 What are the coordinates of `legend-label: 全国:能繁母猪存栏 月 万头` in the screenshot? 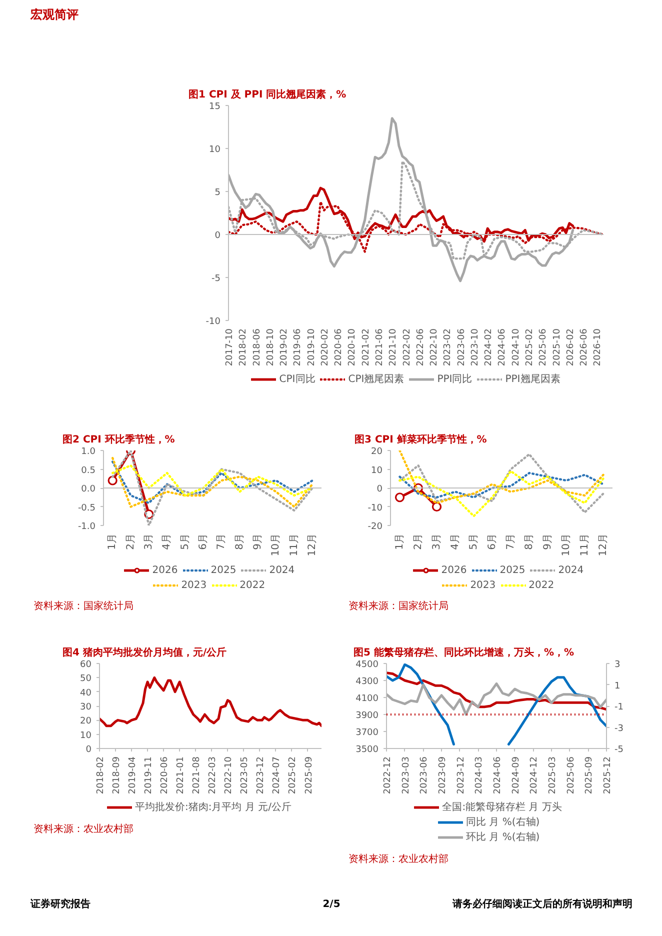 It's located at (502, 807).